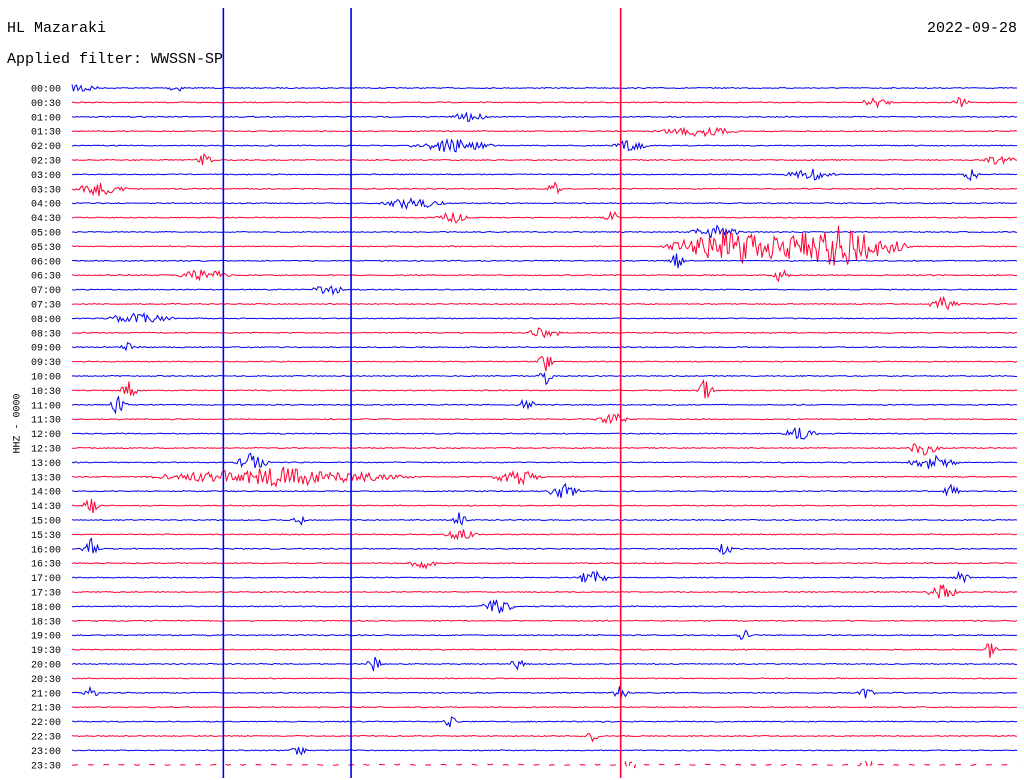  What do you see at coordinates (46, 349) in the screenshot?
I see `row-time-label: 09:00` at bounding box center [46, 349].